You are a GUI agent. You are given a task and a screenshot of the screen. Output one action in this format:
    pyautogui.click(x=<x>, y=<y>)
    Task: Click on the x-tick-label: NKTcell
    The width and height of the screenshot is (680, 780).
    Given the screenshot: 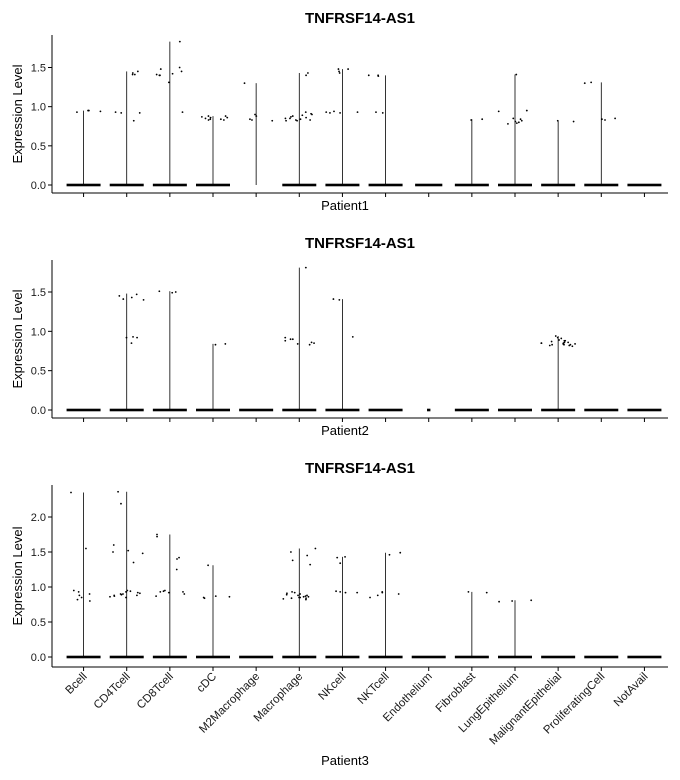 What is the action you would take?
    pyautogui.click(x=374, y=689)
    